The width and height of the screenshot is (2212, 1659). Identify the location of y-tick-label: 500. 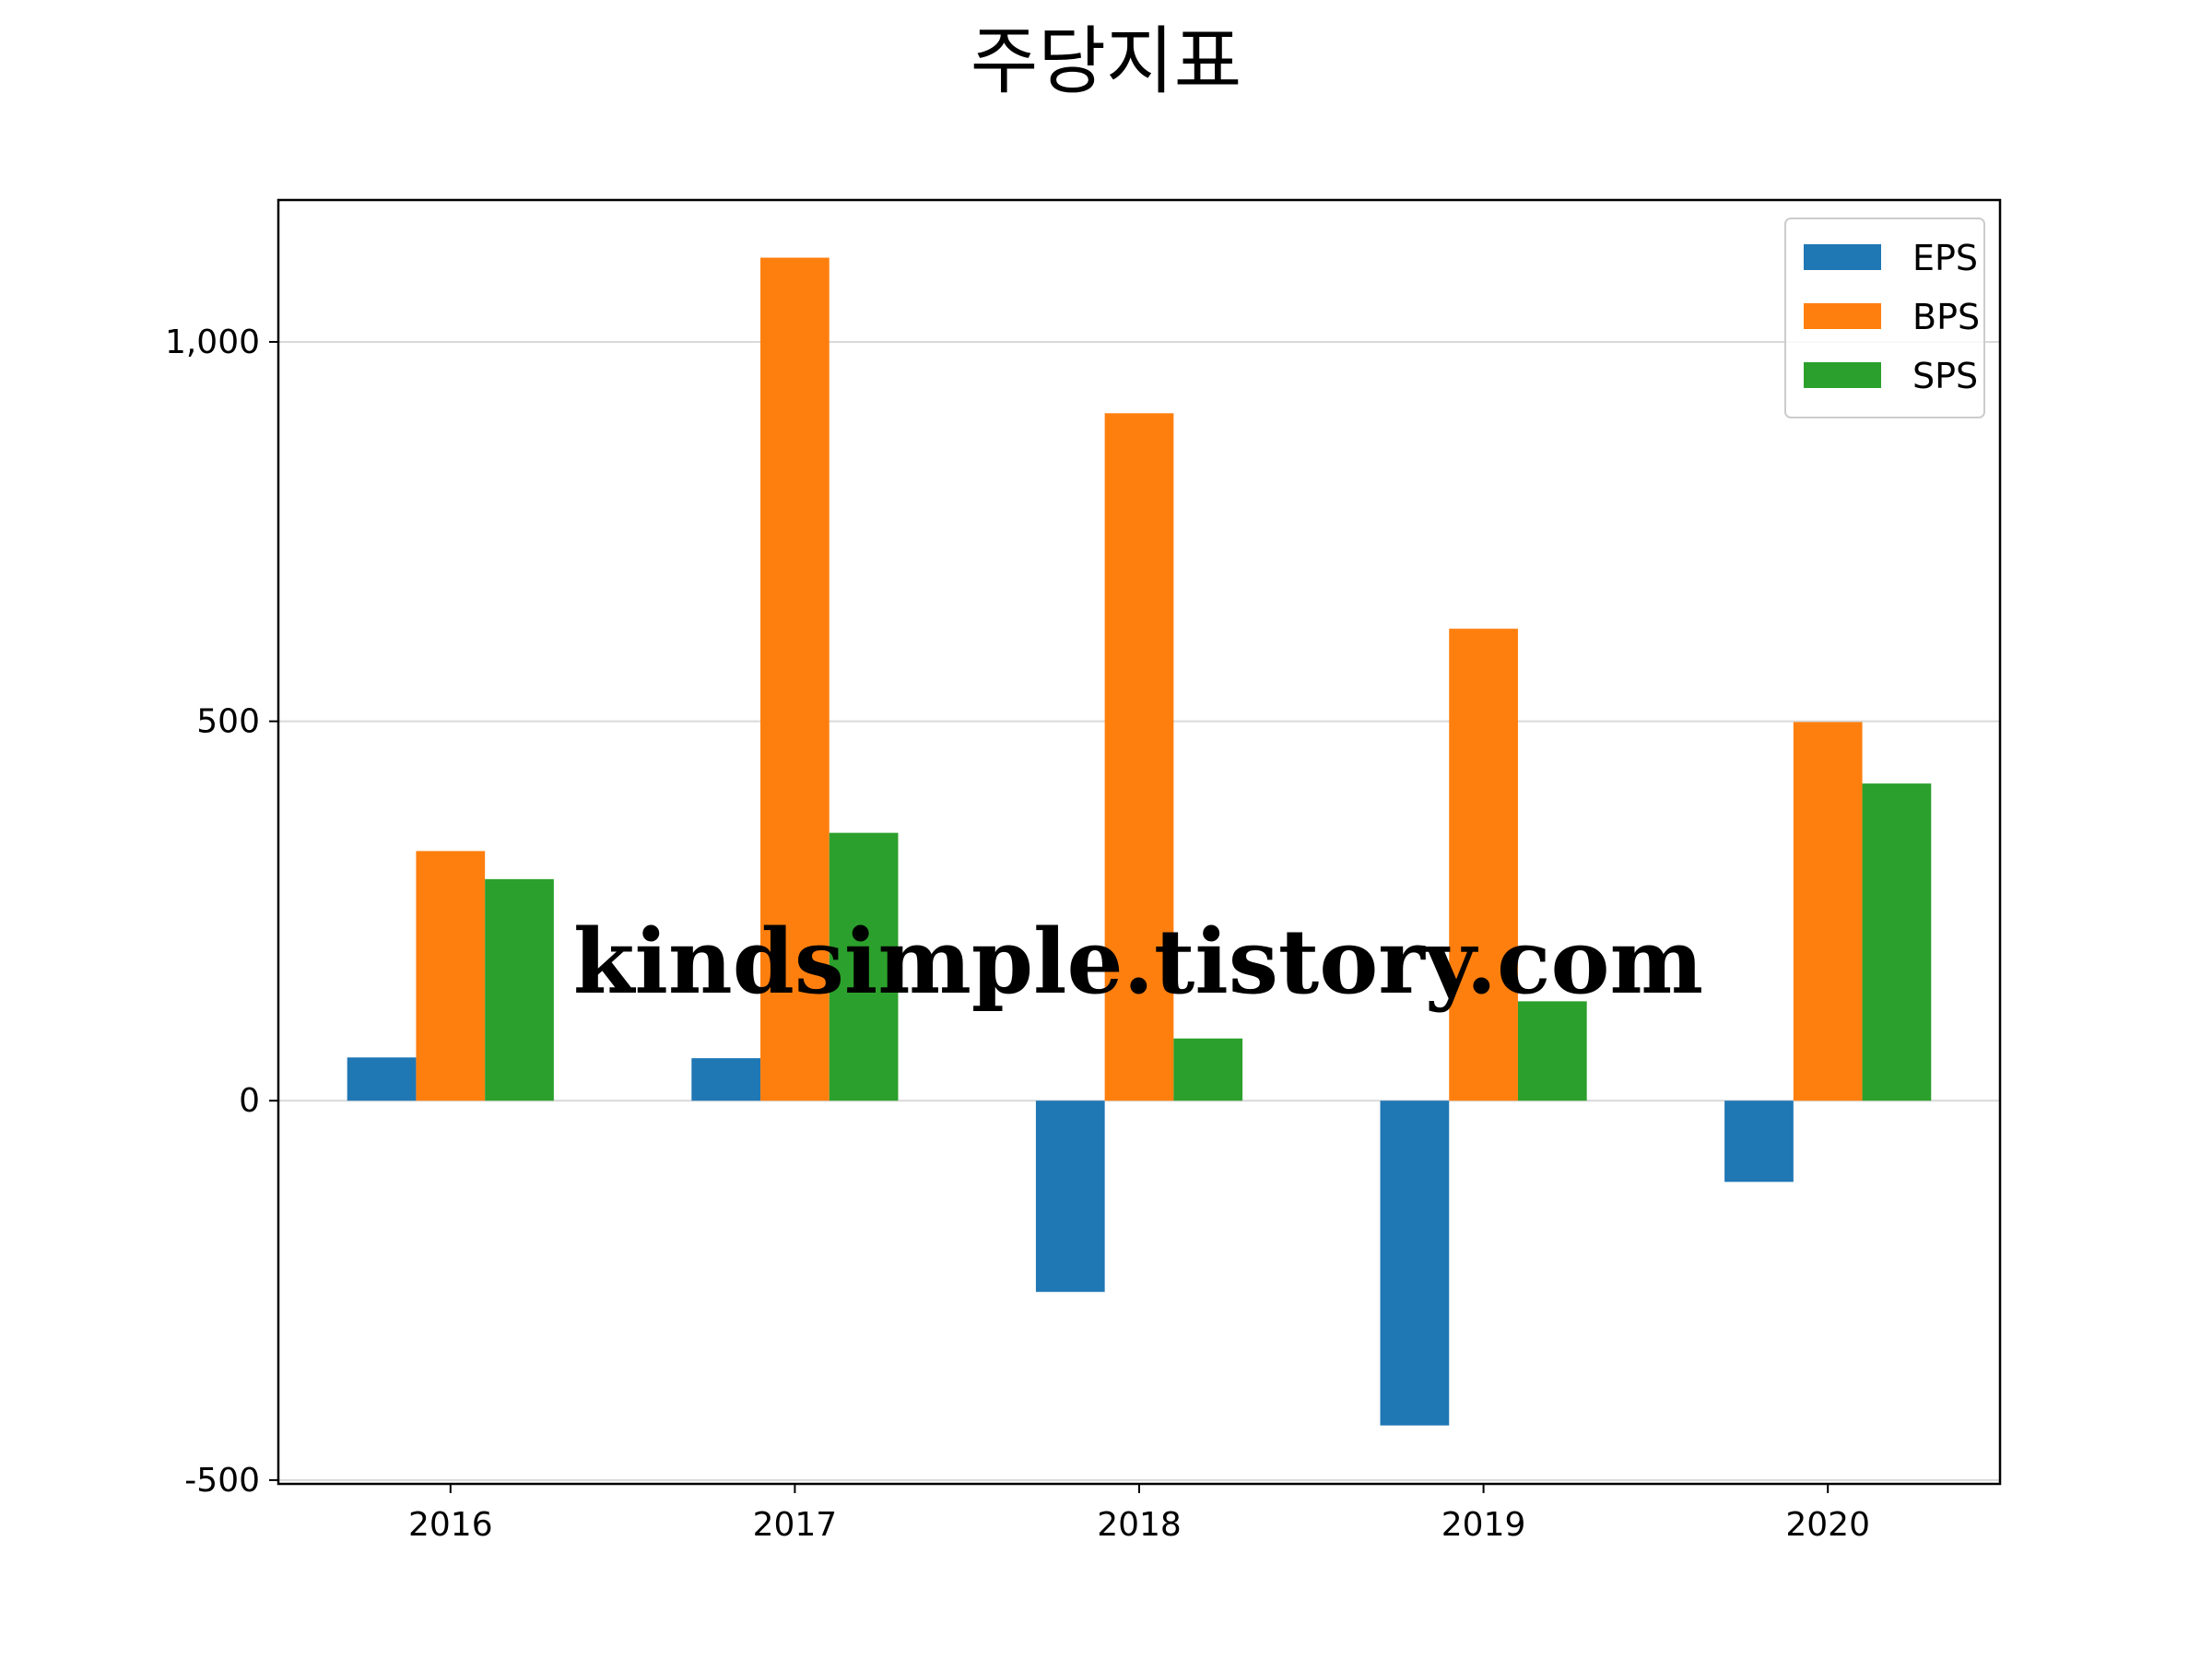
(228, 722).